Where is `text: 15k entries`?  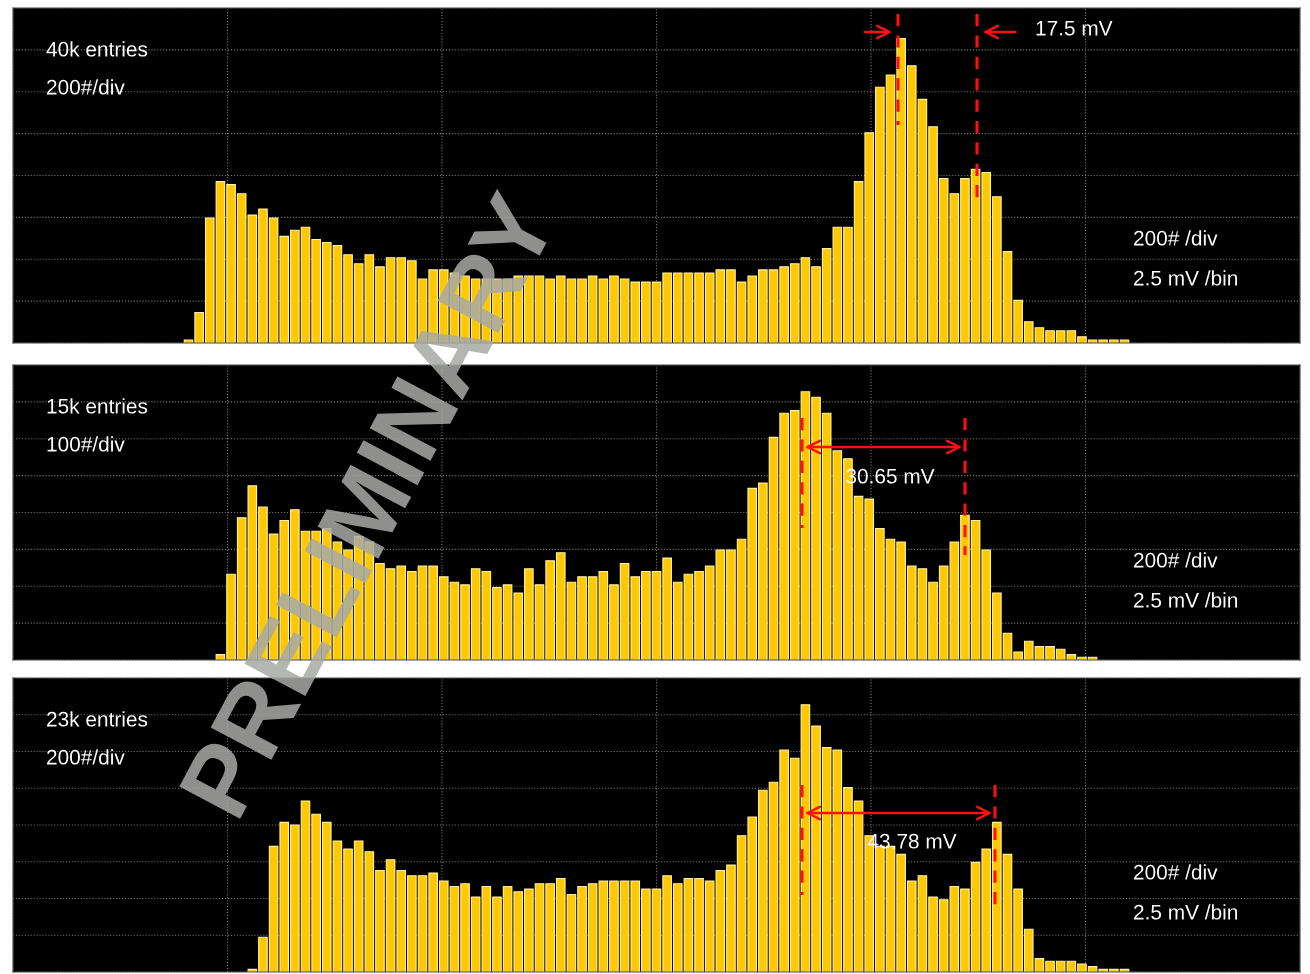 text: 15k entries is located at coordinates (97, 406).